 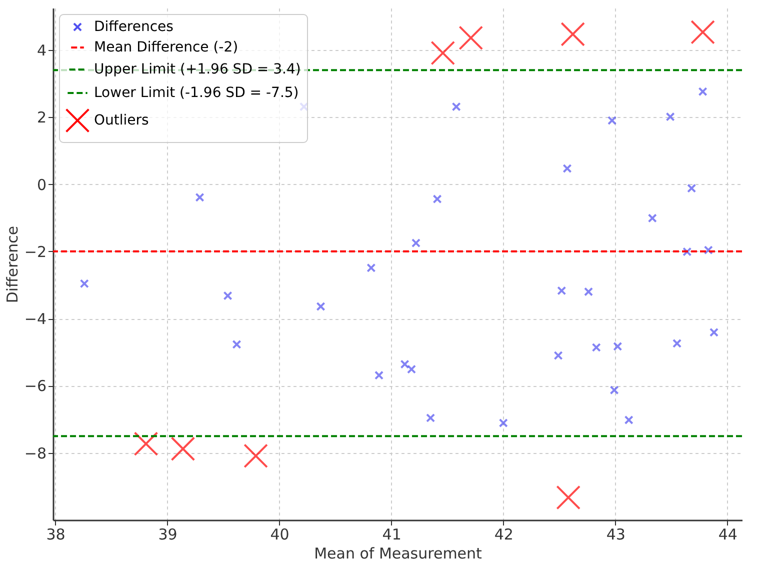 What do you see at coordinates (35, 251) in the screenshot?
I see `y-tick-label: −2` at bounding box center [35, 251].